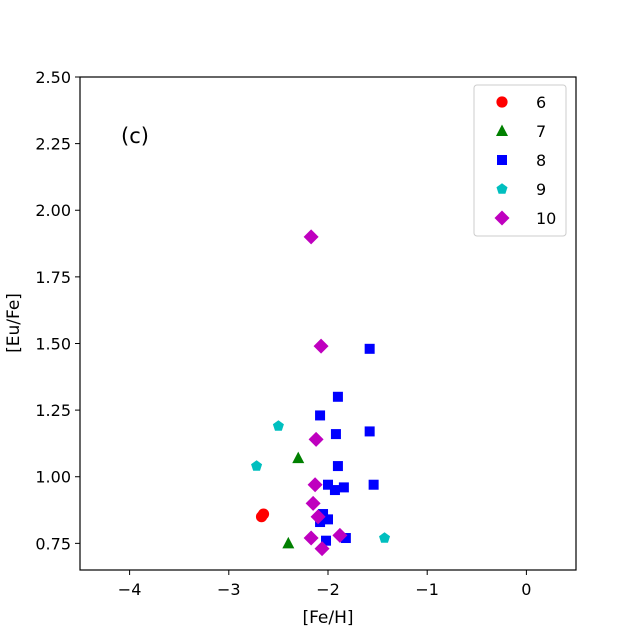 The width and height of the screenshot is (640, 640). Describe the element at coordinates (53, 343) in the screenshot. I see `y-tick-label: 1.50` at that location.